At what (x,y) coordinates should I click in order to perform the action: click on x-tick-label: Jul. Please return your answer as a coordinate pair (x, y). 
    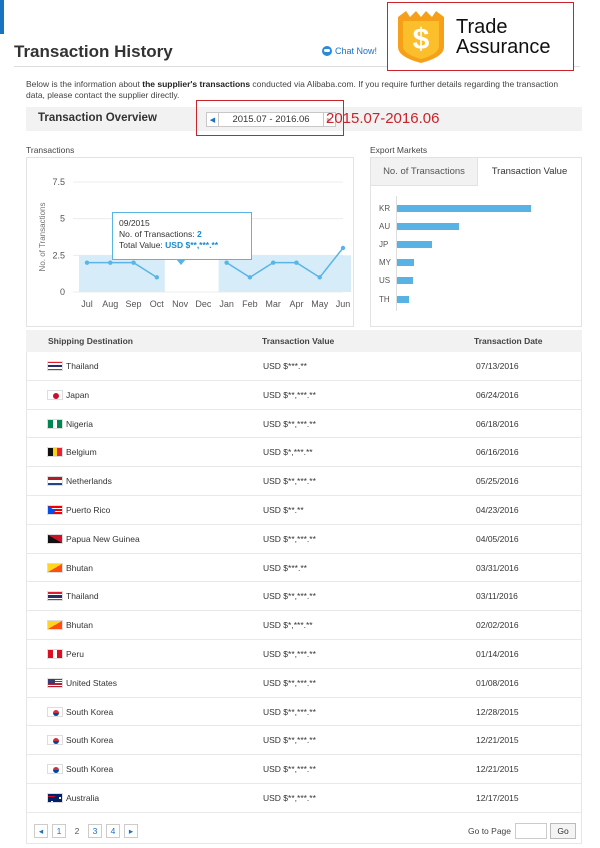
    Looking at the image, I should click on (87, 304).